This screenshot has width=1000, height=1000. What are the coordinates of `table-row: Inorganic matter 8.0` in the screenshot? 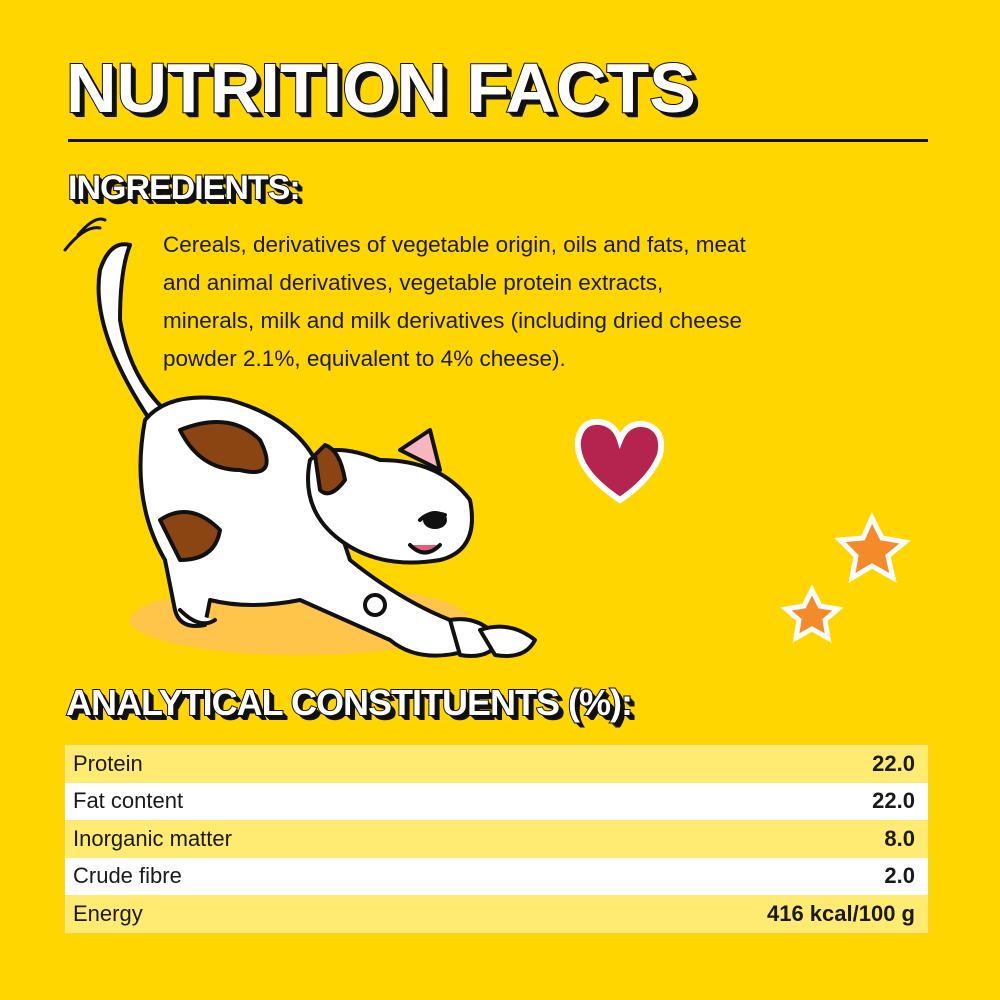 It's located at (496, 839).